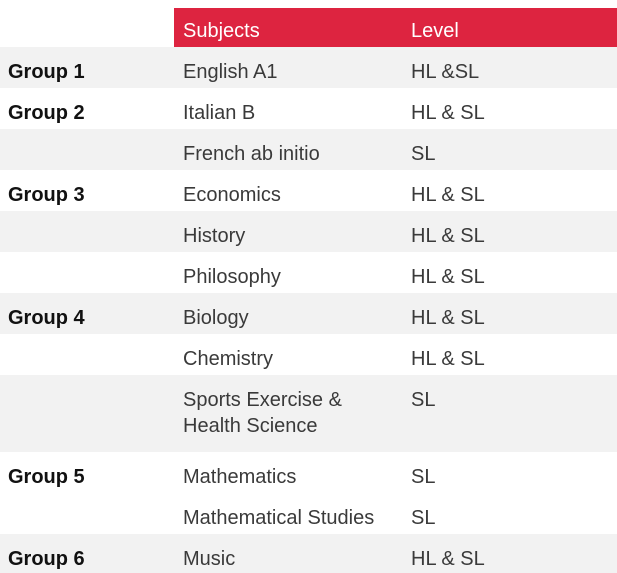  I want to click on group-label: Group 5, so click(46, 477).